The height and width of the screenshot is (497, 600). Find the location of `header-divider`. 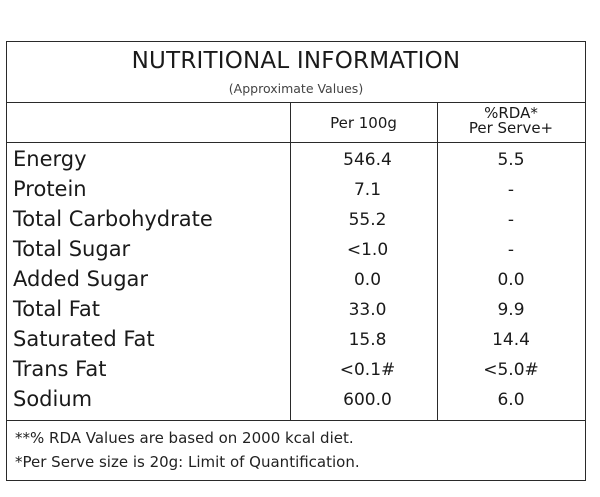

header-divider is located at coordinates (296, 102).